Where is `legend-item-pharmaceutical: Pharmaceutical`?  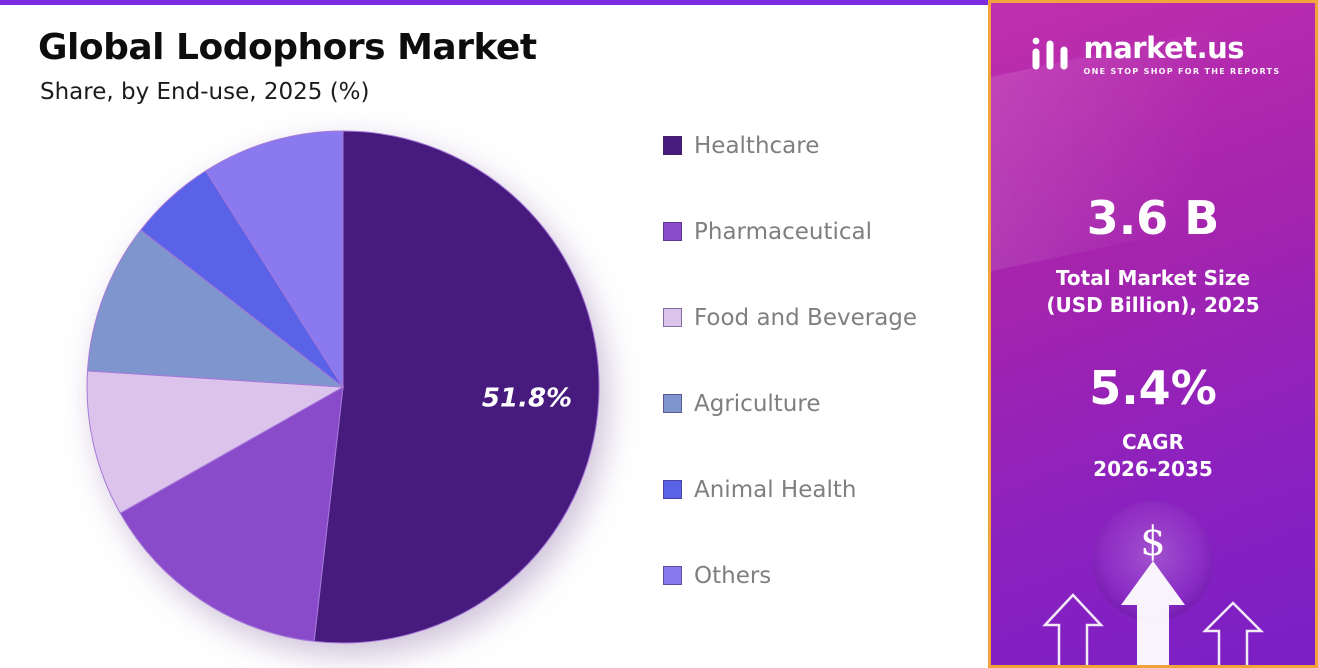 legend-item-pharmaceutical: Pharmaceutical is located at coordinates (790, 231).